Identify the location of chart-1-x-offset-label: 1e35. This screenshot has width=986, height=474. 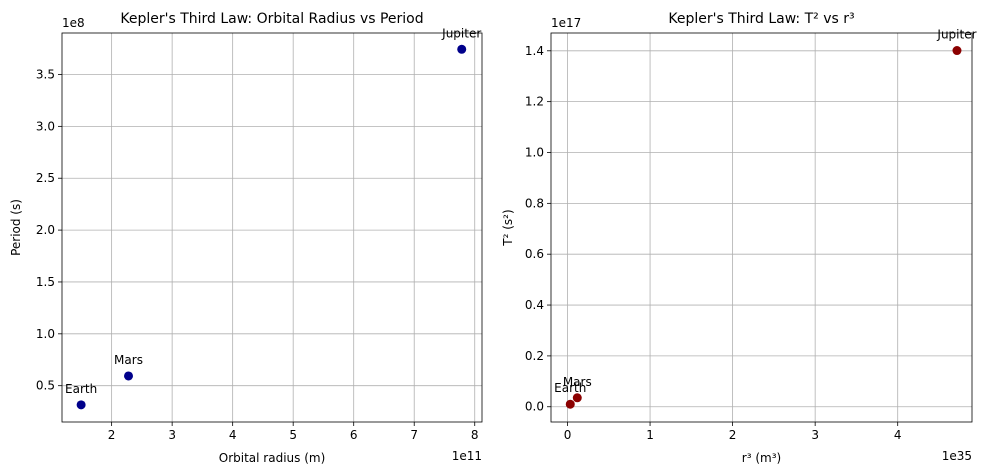
(957, 456).